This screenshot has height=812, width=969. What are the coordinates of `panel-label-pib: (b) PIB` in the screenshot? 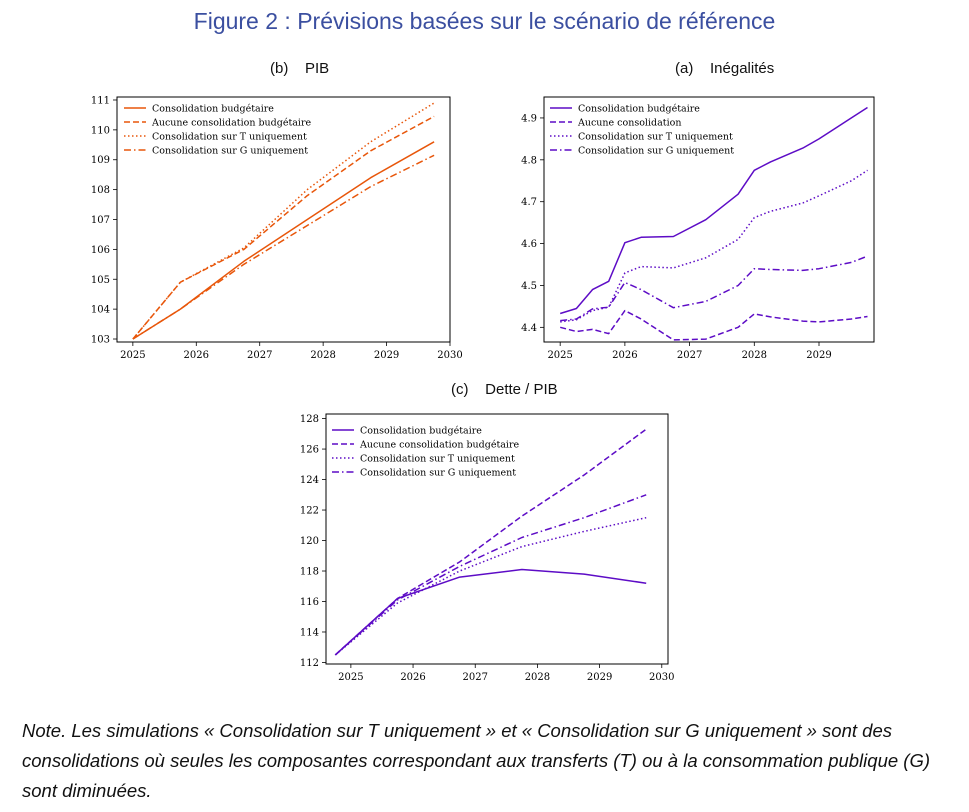 It's located at (300, 68).